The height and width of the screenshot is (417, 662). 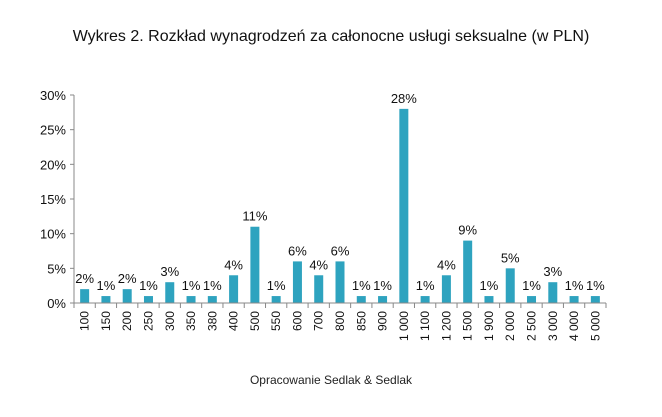 I want to click on x-tick-label: 900, so click(x=383, y=321).